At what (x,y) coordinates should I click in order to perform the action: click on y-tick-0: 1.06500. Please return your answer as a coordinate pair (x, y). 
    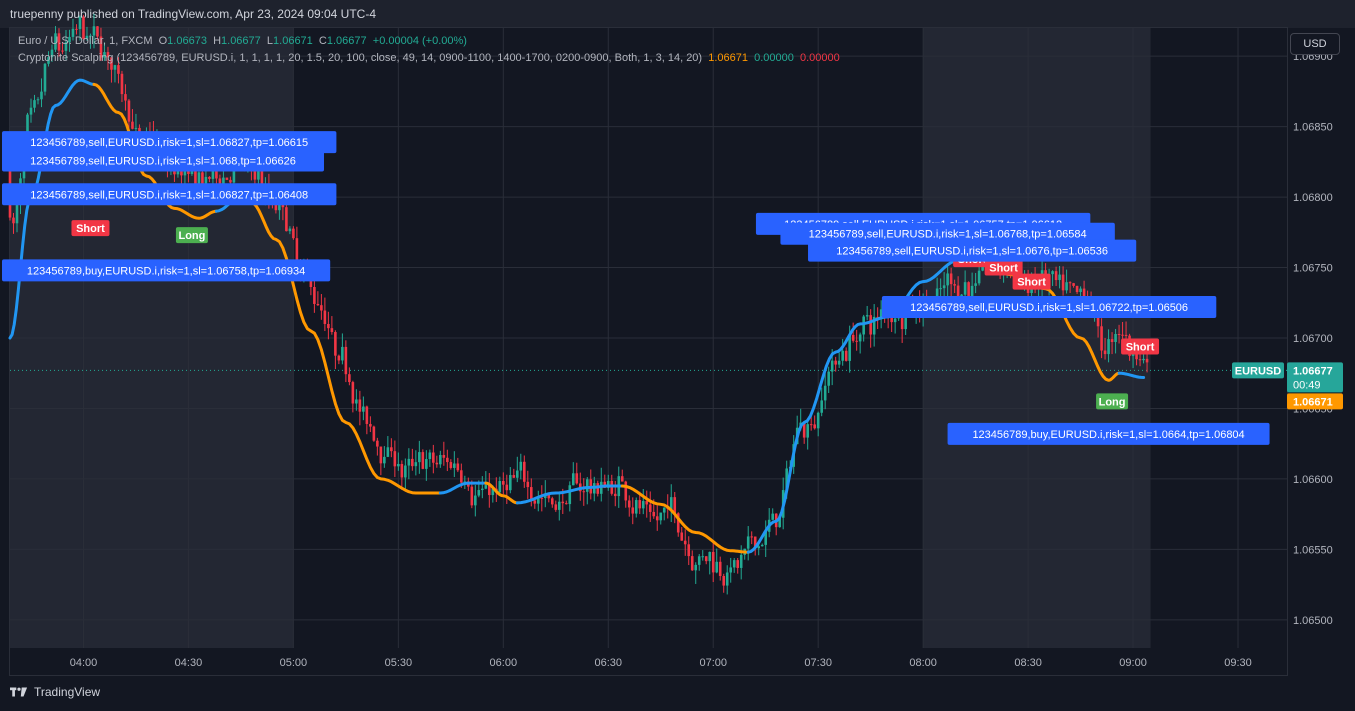
    Looking at the image, I should click on (1313, 621).